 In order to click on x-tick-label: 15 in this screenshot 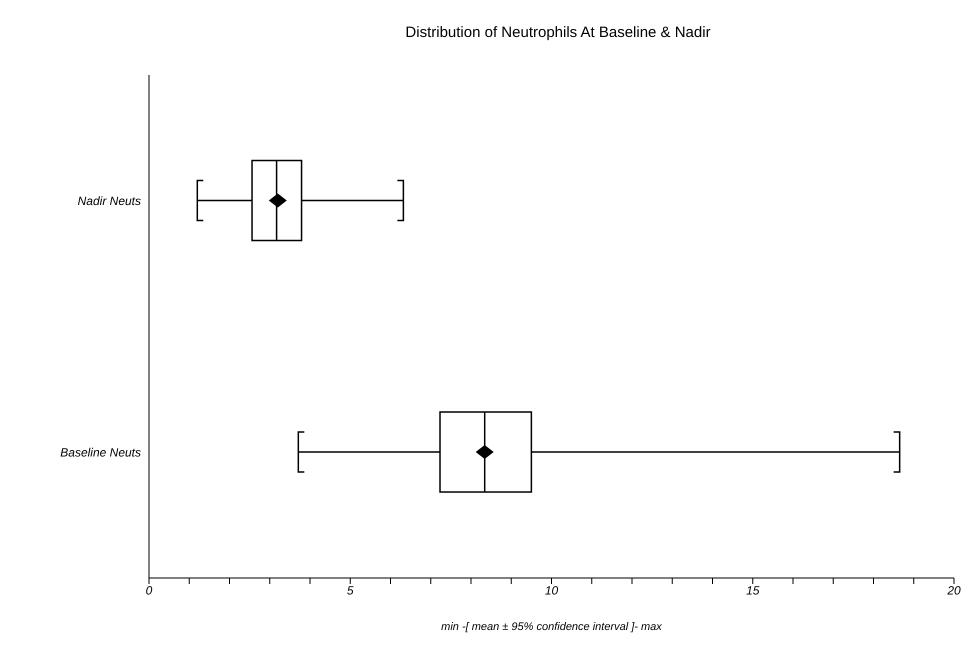, I will do `click(753, 591)`.